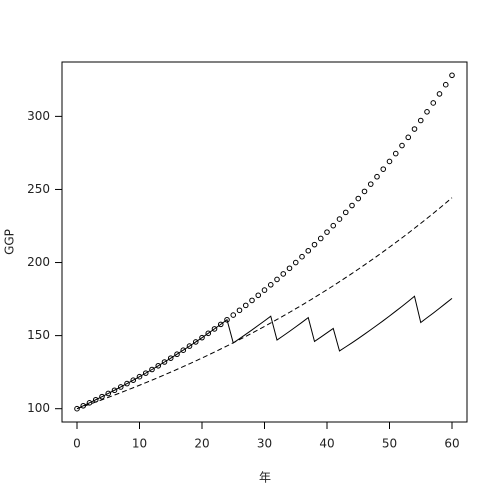 The width and height of the screenshot is (500, 500). What do you see at coordinates (451, 444) in the screenshot?
I see `x-tick-label: 60` at bounding box center [451, 444].